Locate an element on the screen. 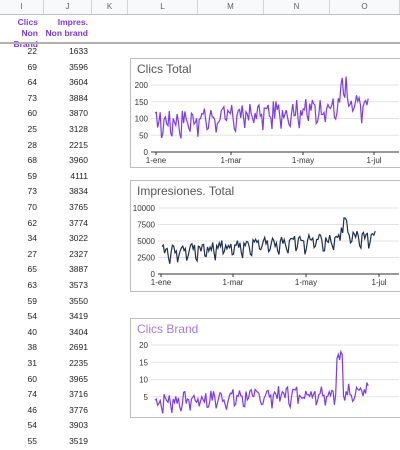  cell-impres-non-brand: 2235 is located at coordinates (78, 363).